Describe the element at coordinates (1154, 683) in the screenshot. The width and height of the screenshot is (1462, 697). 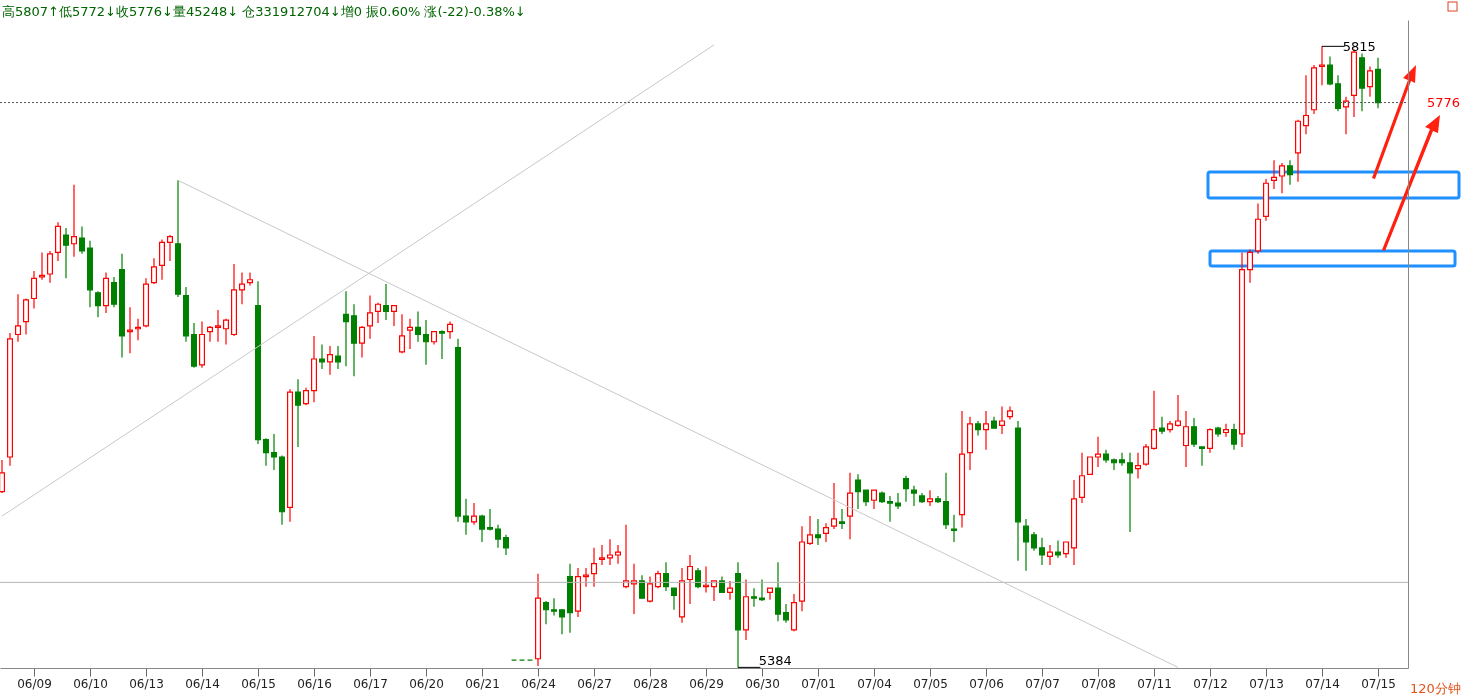
I see `x-tick-label: 07/11` at that location.